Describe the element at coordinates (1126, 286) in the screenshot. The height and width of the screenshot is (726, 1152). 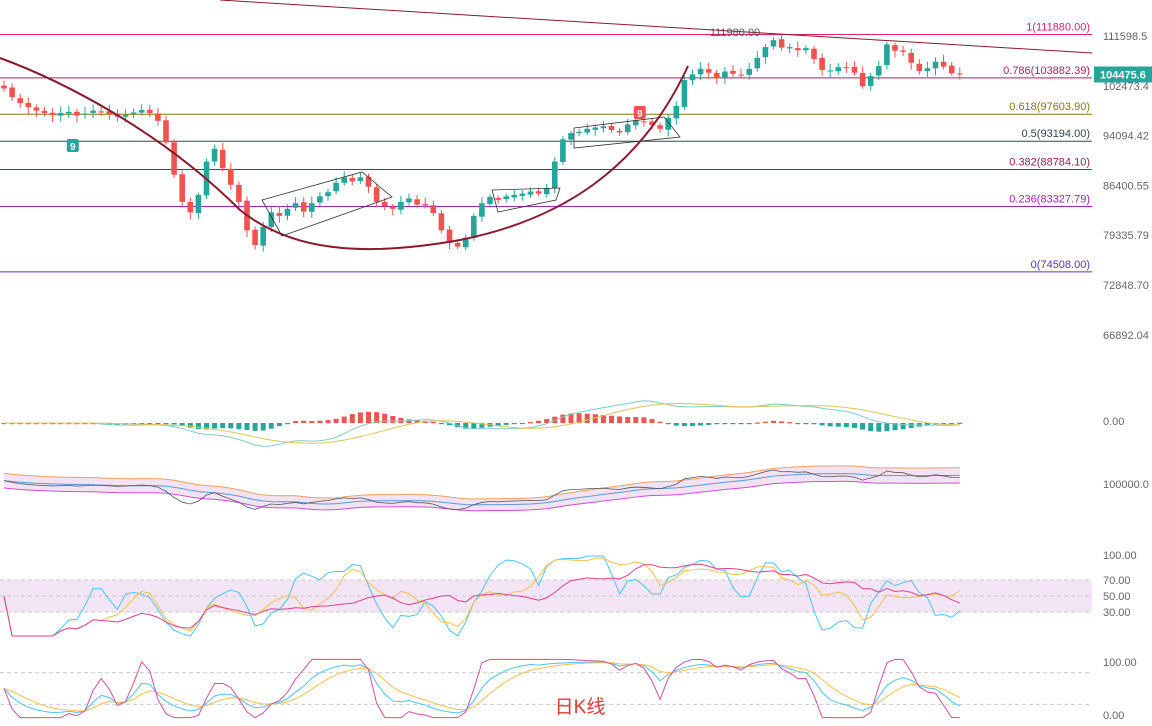
I see `price-tick: 72848.70` at that location.